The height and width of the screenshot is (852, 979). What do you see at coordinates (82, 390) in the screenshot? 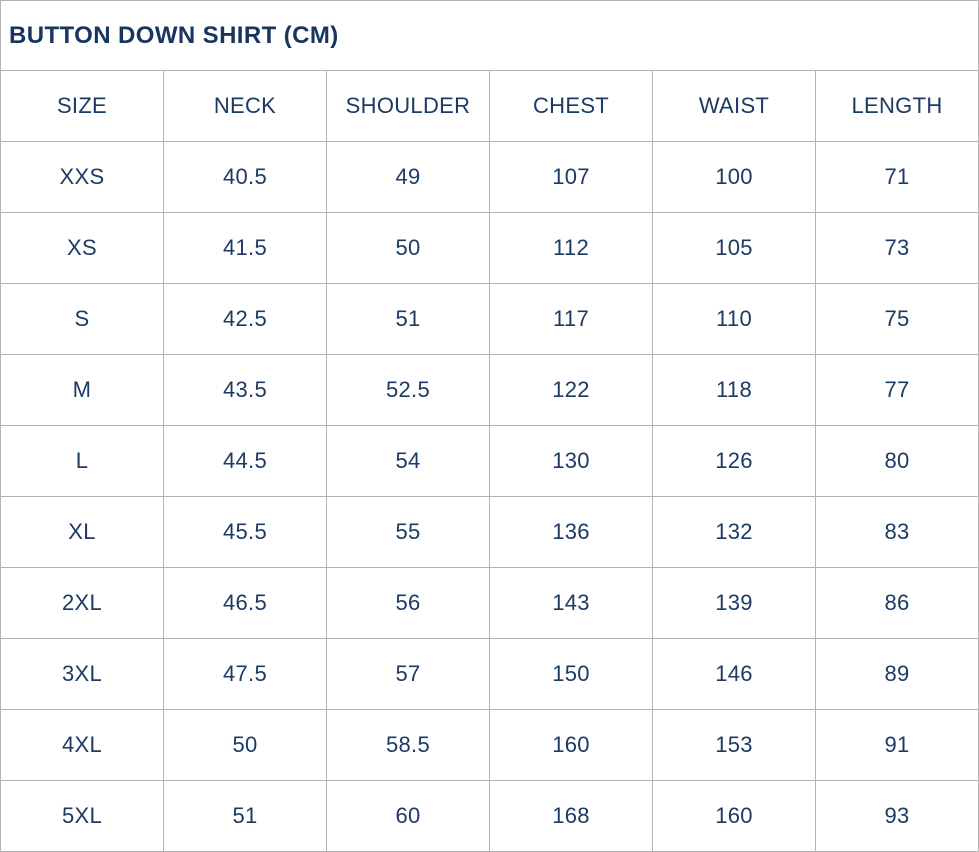
I see `size-cell: M` at bounding box center [82, 390].